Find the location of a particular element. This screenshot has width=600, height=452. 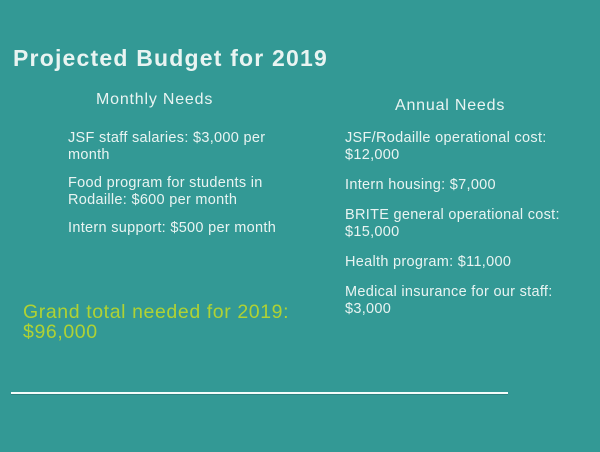

annual-needs-heading: Annual Needs is located at coordinates (450, 105).